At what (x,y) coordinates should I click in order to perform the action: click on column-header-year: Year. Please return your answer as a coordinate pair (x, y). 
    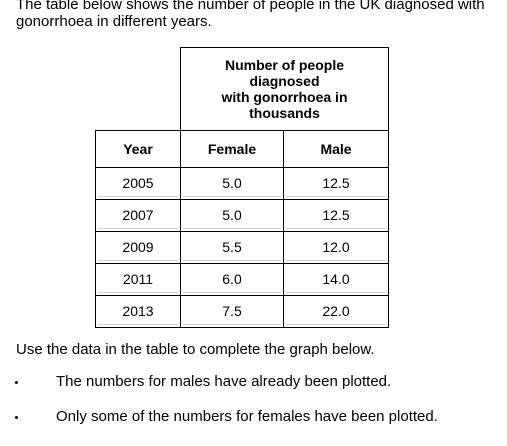
    Looking at the image, I should click on (138, 149).